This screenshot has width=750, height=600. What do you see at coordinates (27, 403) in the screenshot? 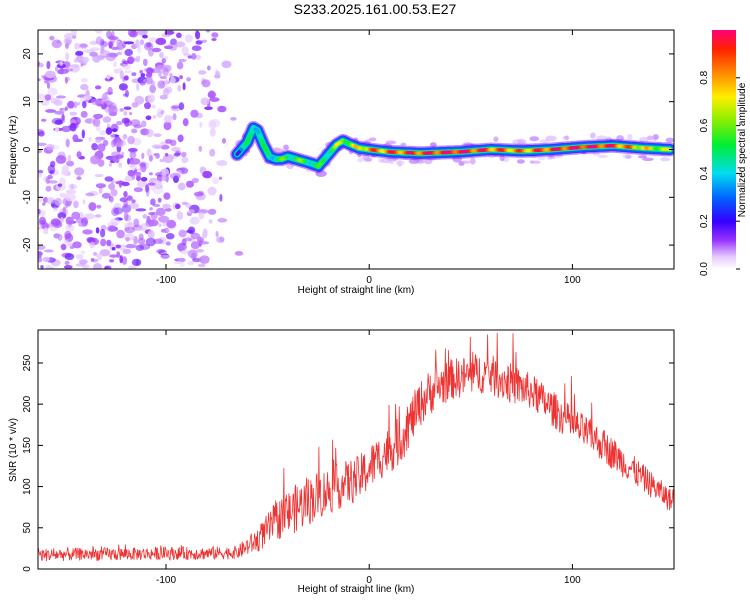
I see `y-tick-label: 200` at bounding box center [27, 403].